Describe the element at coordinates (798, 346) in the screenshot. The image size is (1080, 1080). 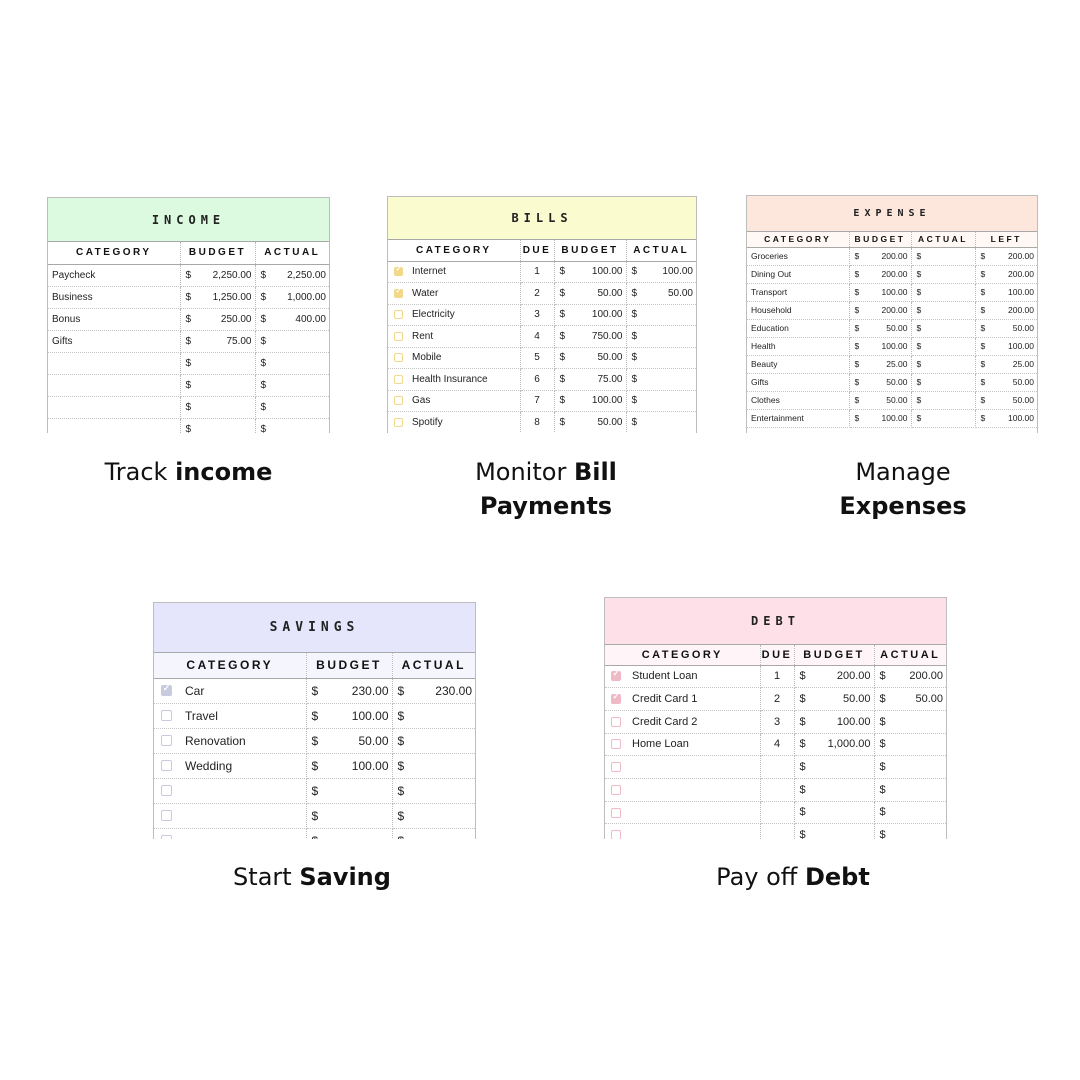
I see `category-cell: Health` at that location.